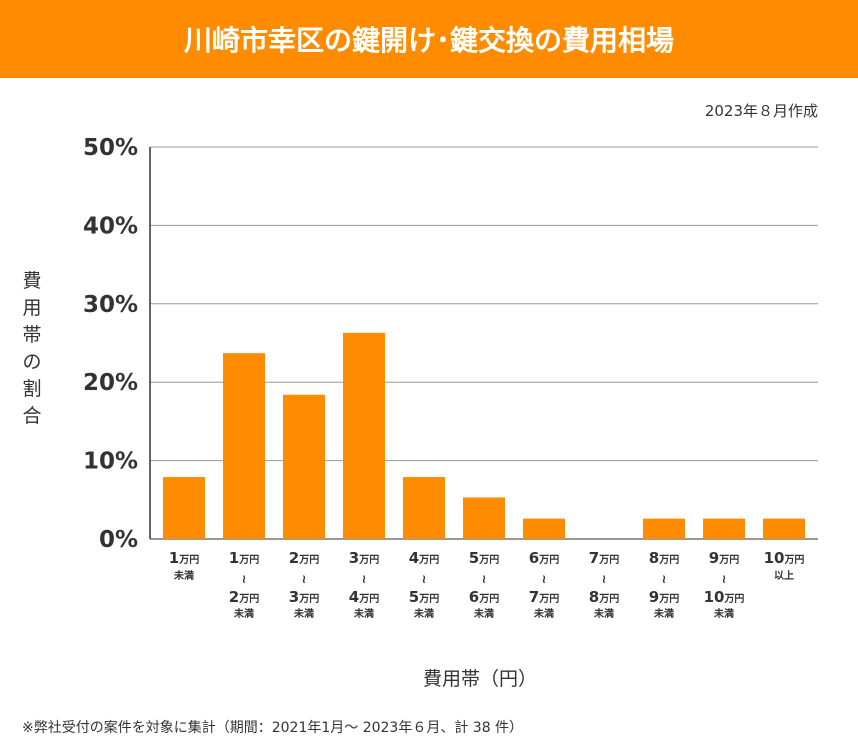 Image resolution: width=858 pixels, height=744 pixels. Describe the element at coordinates (479, 679) in the screenshot. I see `x-axis-label: 費用帯（円）` at that location.